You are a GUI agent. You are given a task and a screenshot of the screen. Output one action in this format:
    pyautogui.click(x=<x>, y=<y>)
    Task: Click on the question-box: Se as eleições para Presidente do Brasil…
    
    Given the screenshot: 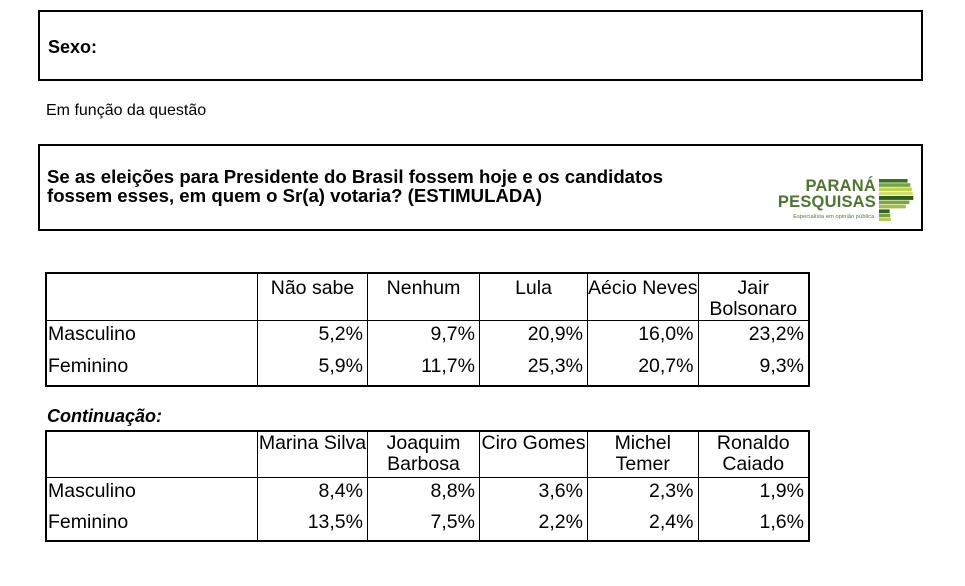 What is the action you would take?
    pyautogui.click(x=480, y=187)
    